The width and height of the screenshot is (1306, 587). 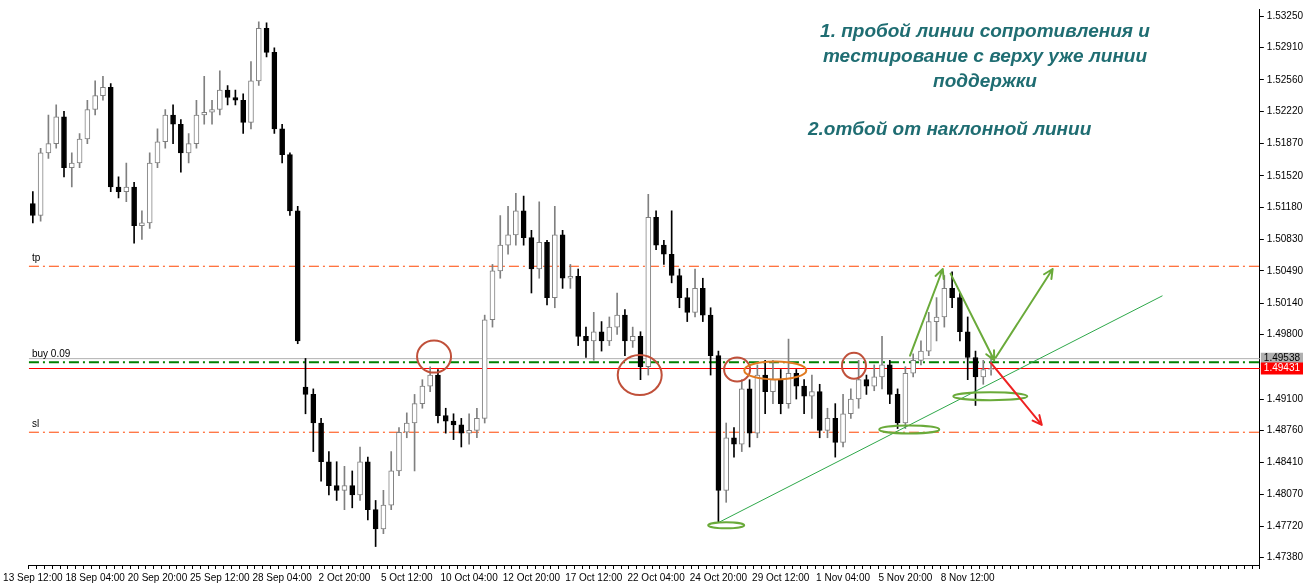 I want to click on y-tick-label: 1.47380, so click(x=1285, y=557).